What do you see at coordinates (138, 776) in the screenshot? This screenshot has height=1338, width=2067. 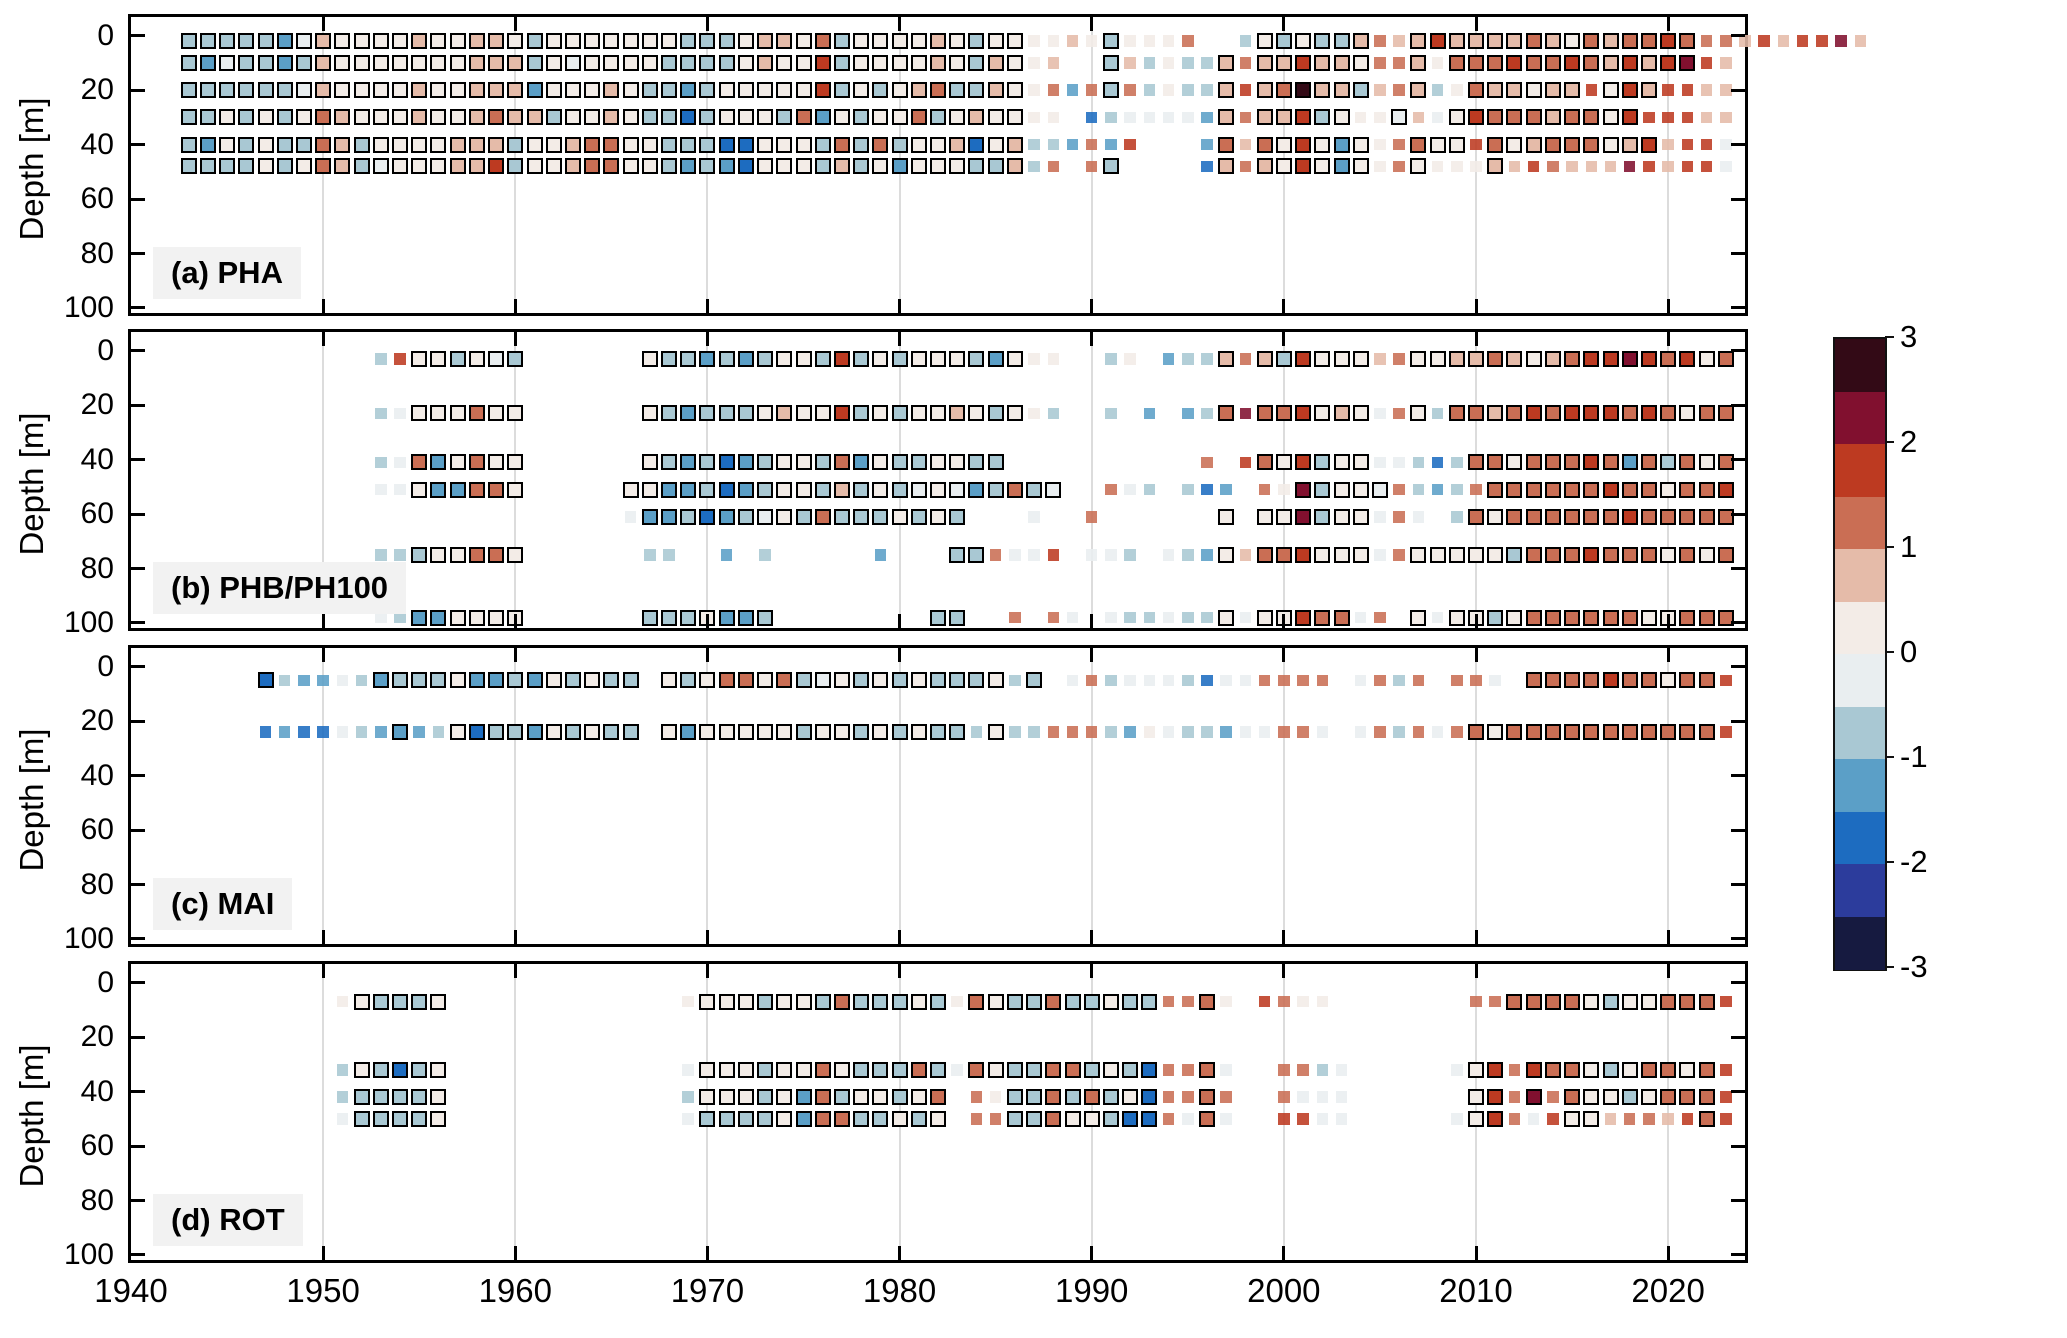 I see `y-tick` at bounding box center [138, 776].